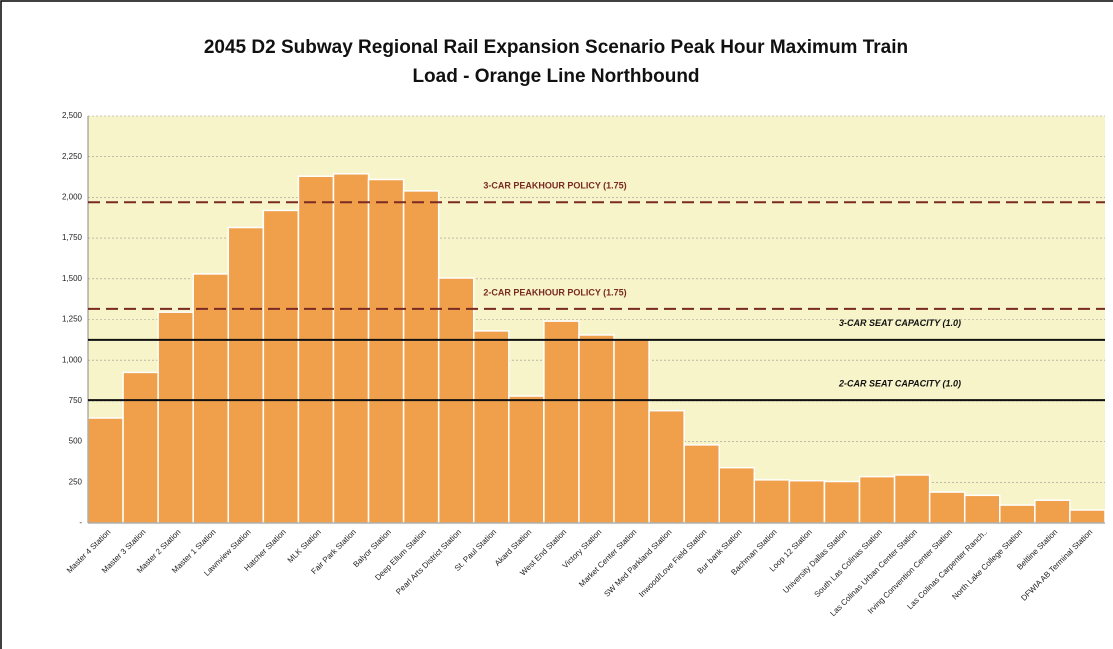 This screenshot has height=649, width=1113. I want to click on y-tick-label: 1,250, so click(72, 319).